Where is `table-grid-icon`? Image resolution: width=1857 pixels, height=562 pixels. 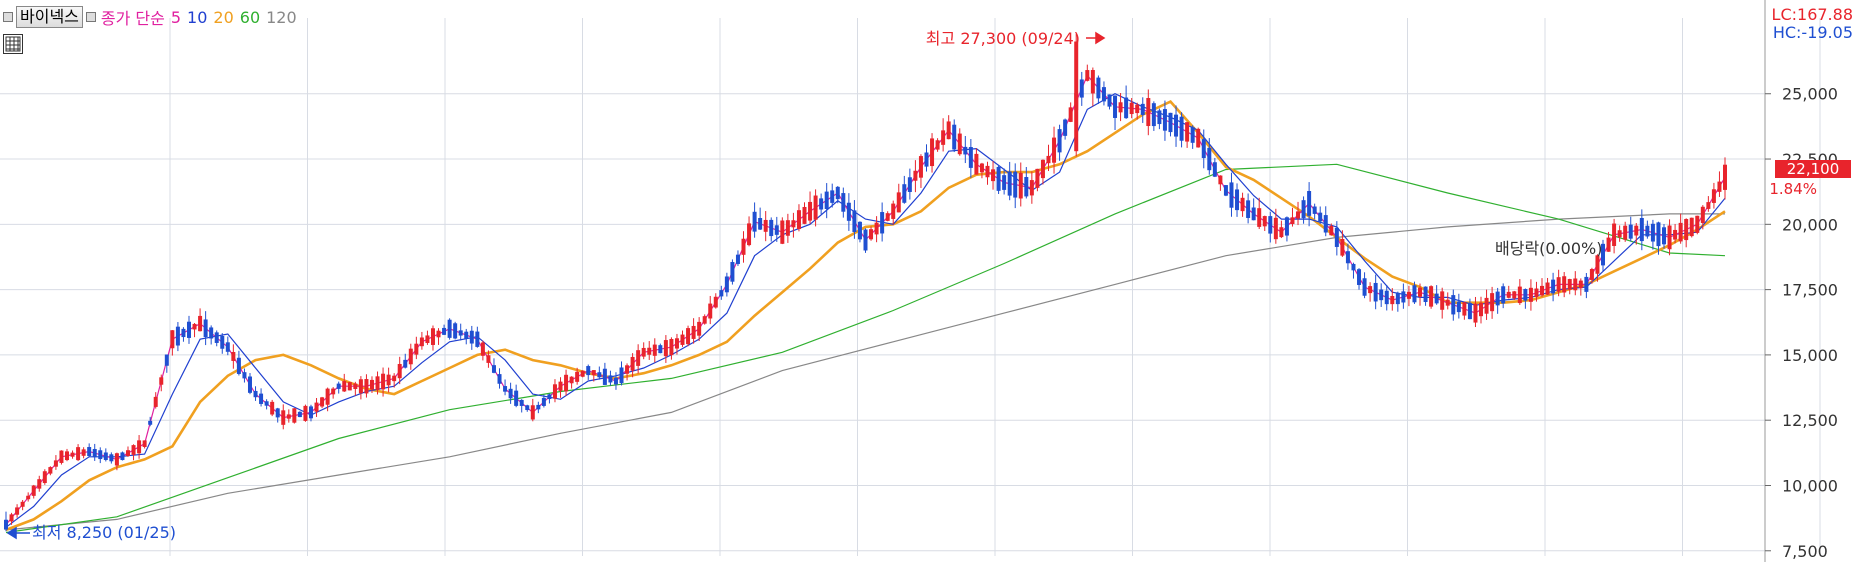
table-grid-icon is located at coordinates (13, 44).